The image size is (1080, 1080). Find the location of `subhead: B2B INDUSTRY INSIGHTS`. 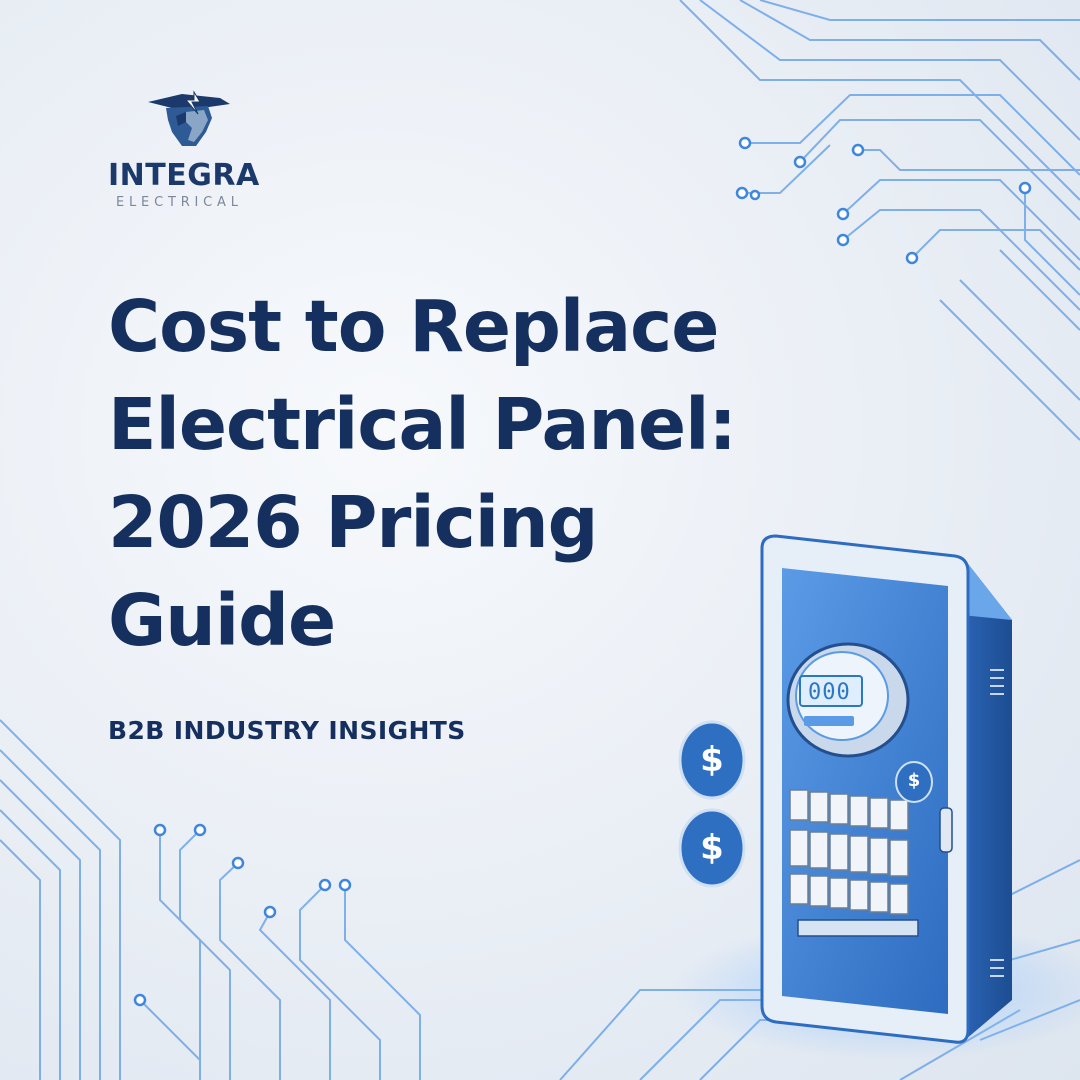

subhead: B2B INDUSTRY INSIGHTS is located at coordinates (287, 730).